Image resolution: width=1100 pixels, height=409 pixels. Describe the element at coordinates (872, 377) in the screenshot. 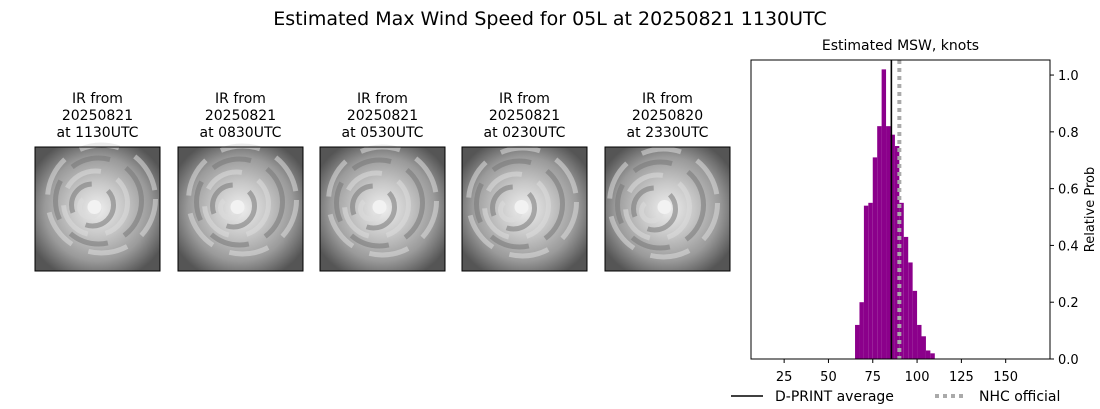

I see `x-tick-label: 75` at that location.